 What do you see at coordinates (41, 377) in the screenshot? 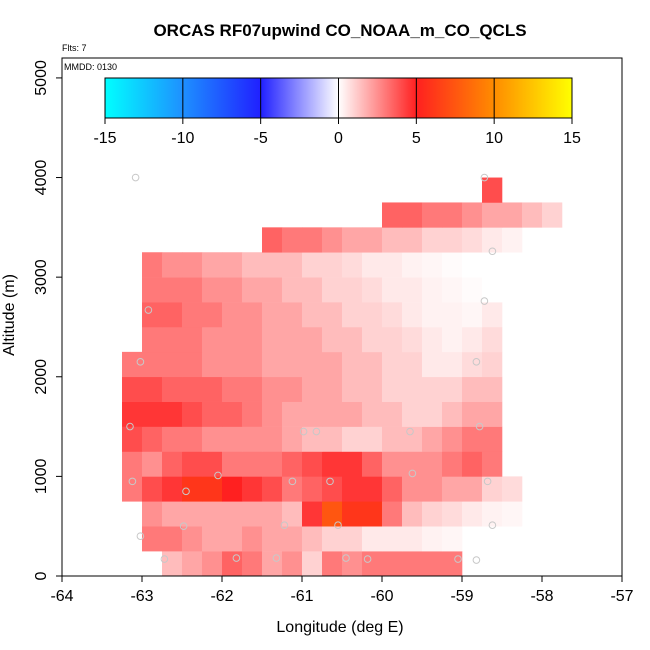
I see `y-tick-label: 2000` at bounding box center [41, 377].